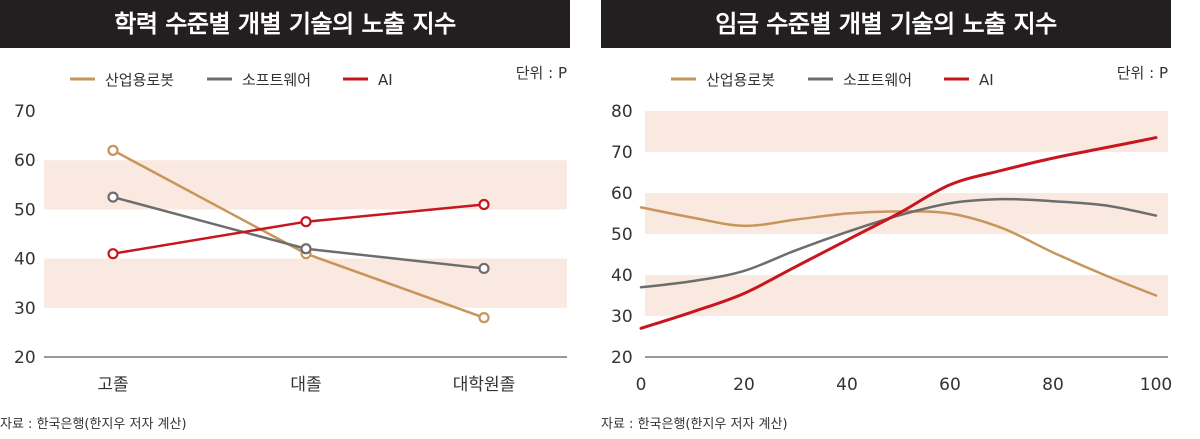  I want to click on x-tick-label: 60, so click(950, 385).